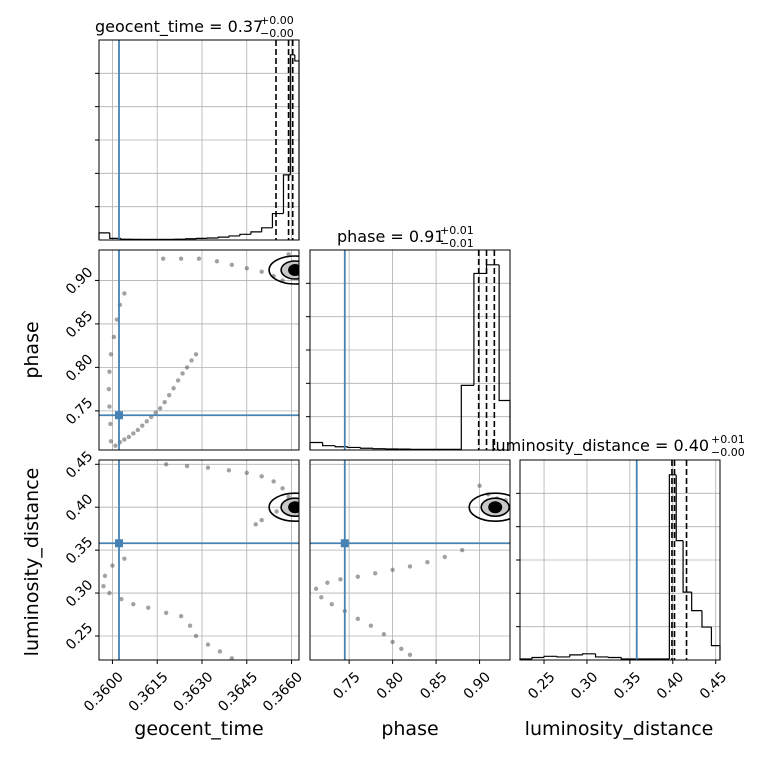 Image resolution: width=760 pixels, height=760 pixels. I want to click on hist-panel-geocent-time, so click(197, 140).